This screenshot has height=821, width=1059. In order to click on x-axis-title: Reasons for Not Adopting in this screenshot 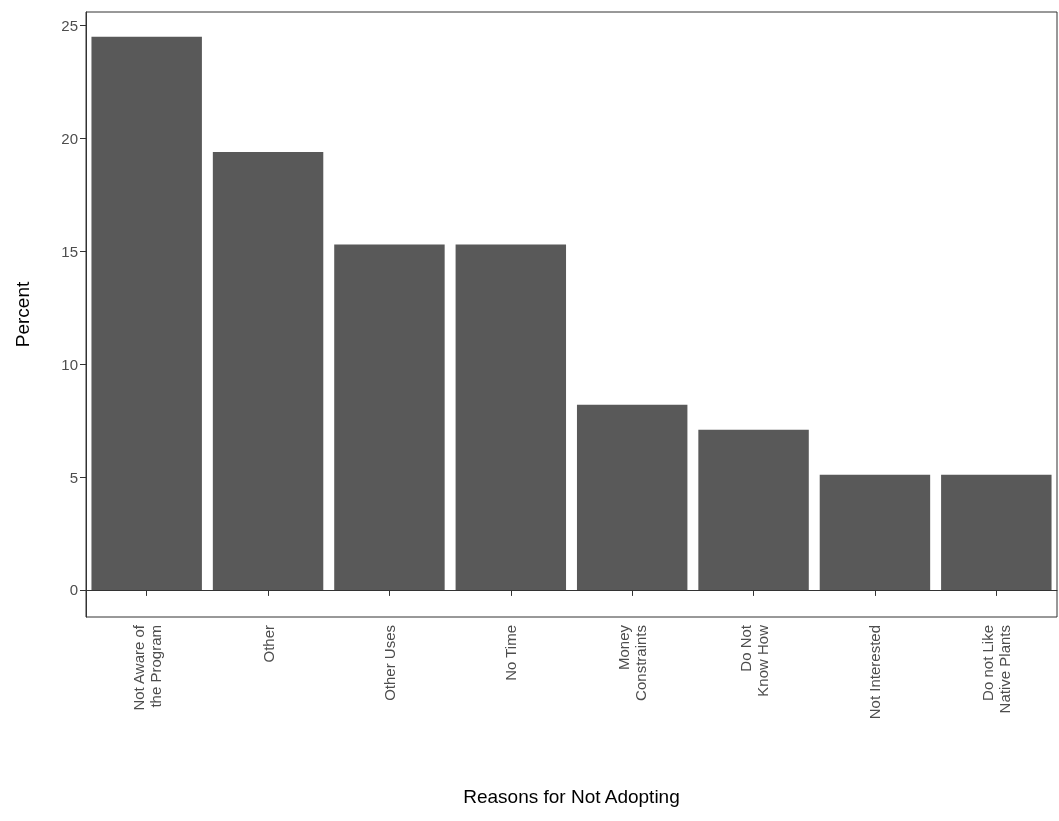, I will do `click(571, 796)`.